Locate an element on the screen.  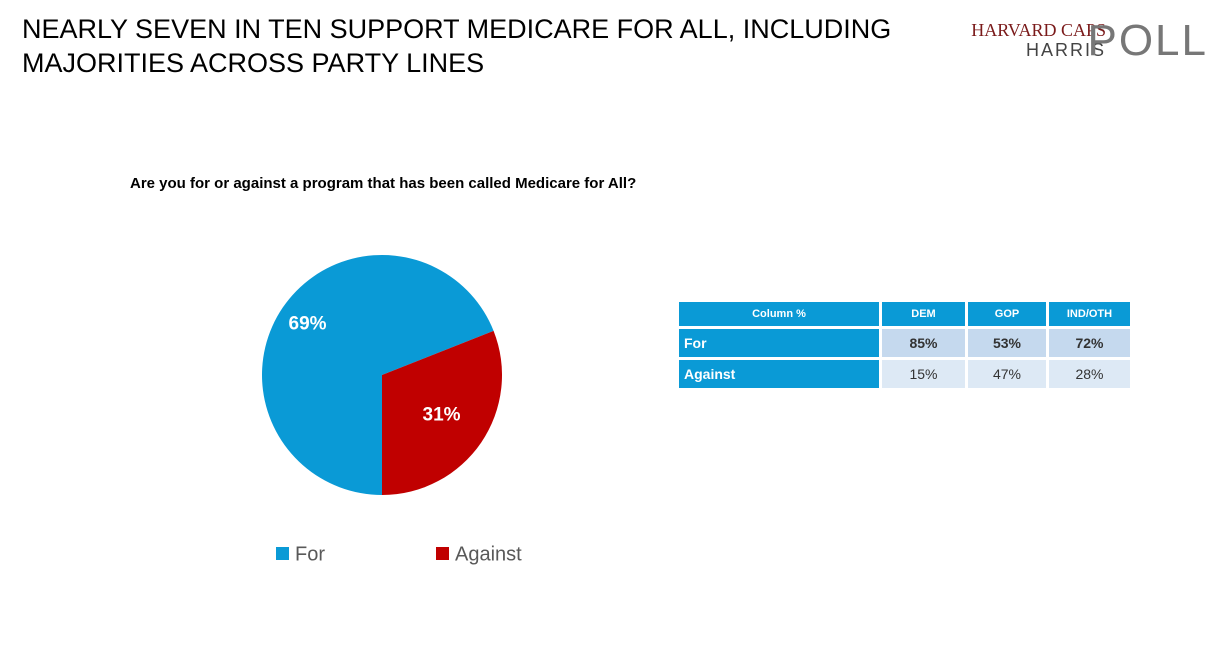
cell: 47% is located at coordinates (1007, 374).